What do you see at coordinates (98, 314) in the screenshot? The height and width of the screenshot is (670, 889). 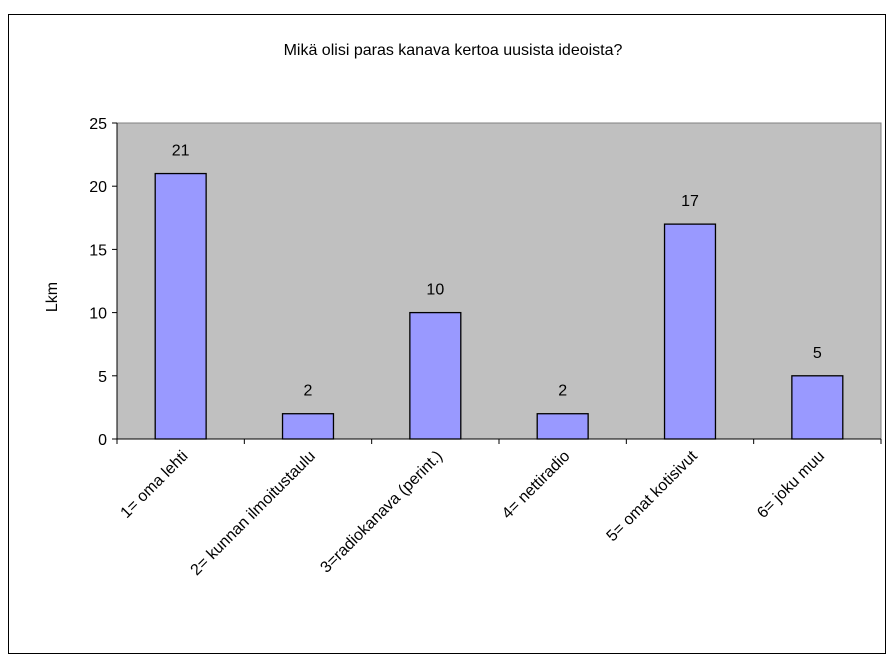 I see `y-tick-label: 10` at bounding box center [98, 314].